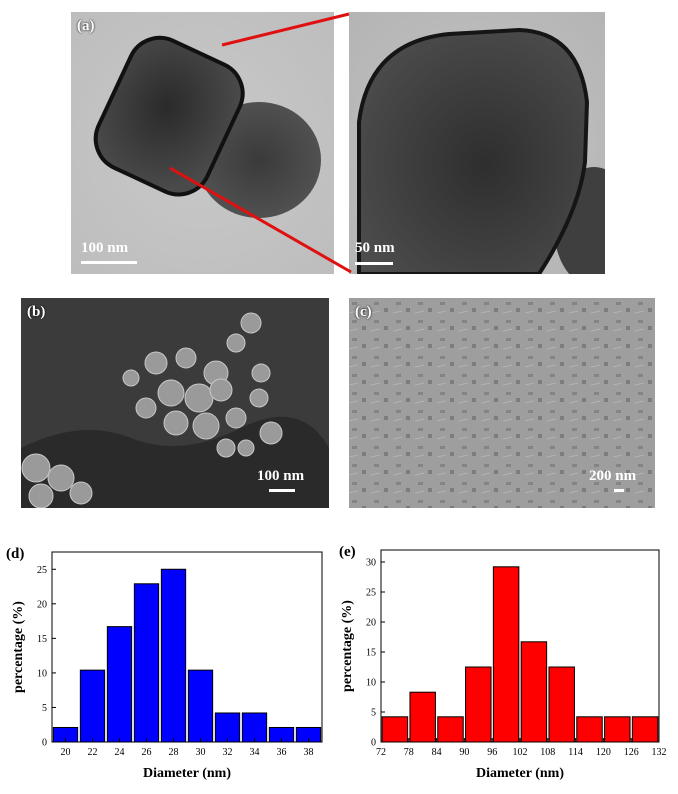 The width and height of the screenshot is (678, 794). What do you see at coordinates (409, 752) in the screenshot?
I see `x-tick-label: 78` at bounding box center [409, 752].